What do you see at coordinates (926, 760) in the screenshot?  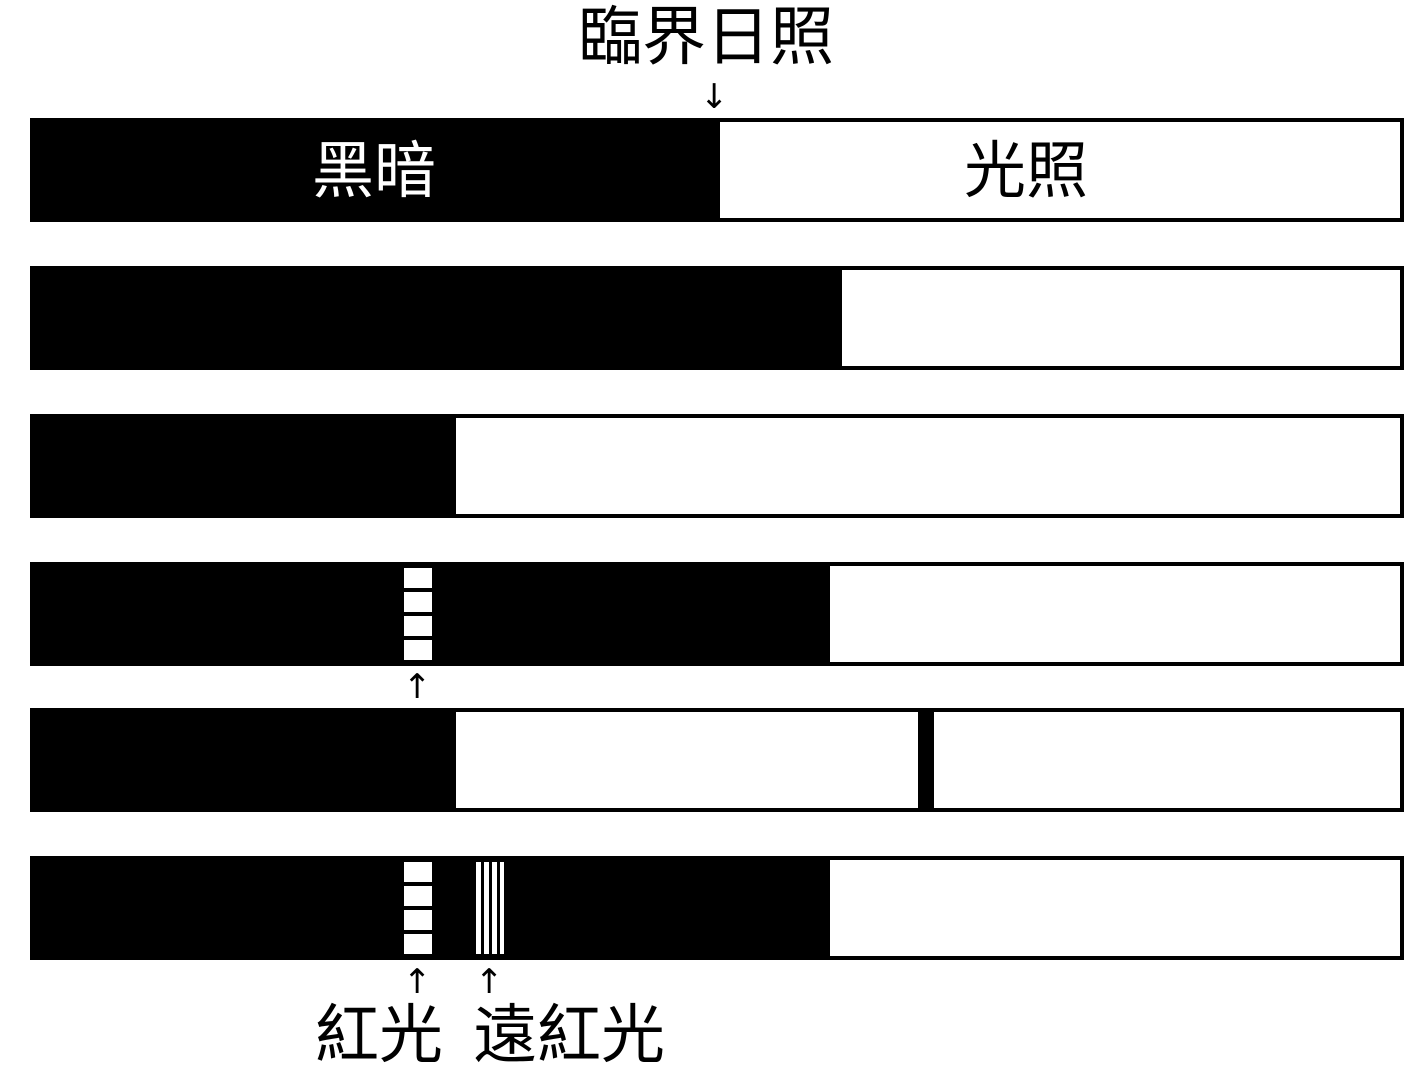 I see `dark-interruption` at bounding box center [926, 760].